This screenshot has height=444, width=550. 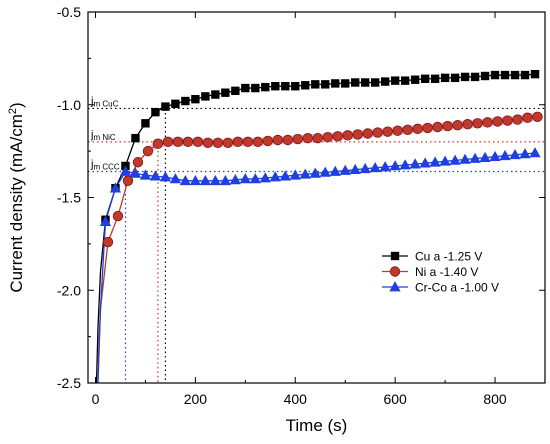 I want to click on ref-label-sub: m CCC, so click(x=106, y=167).